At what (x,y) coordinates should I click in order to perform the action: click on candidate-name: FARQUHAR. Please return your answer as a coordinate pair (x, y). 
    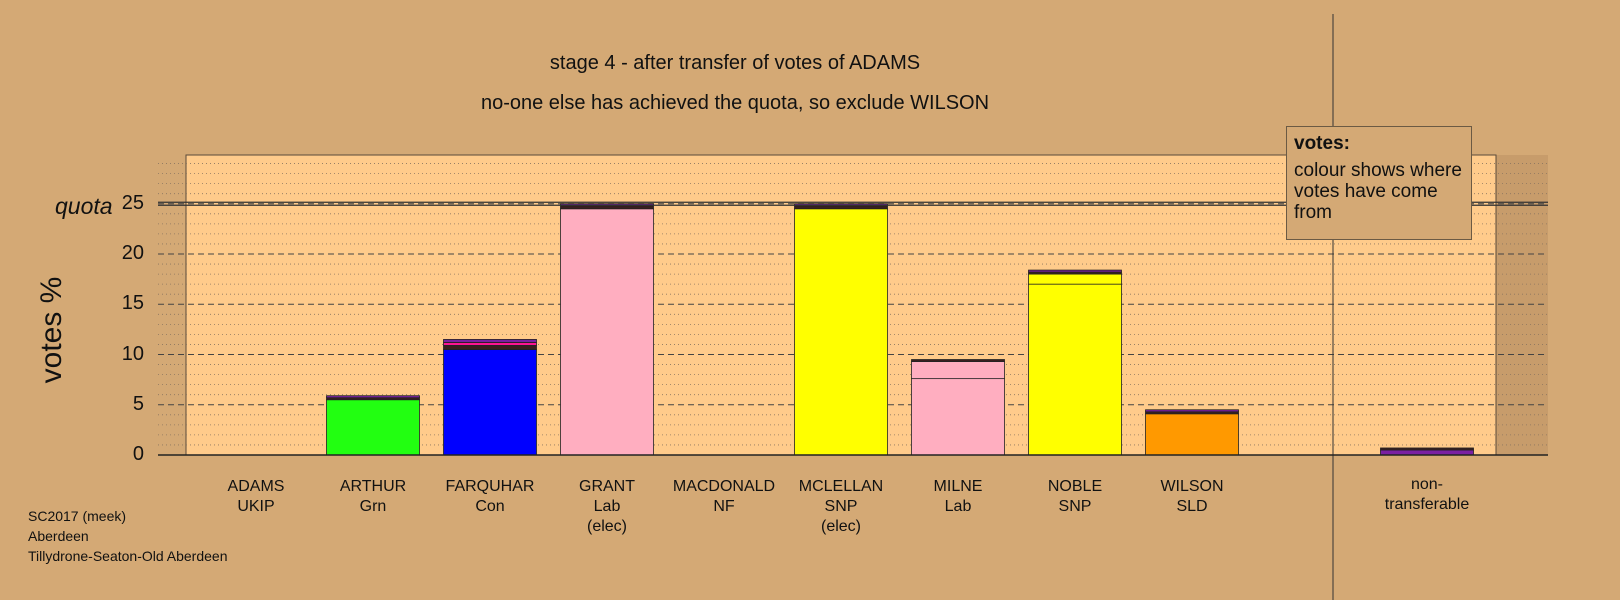
    Looking at the image, I should click on (490, 486).